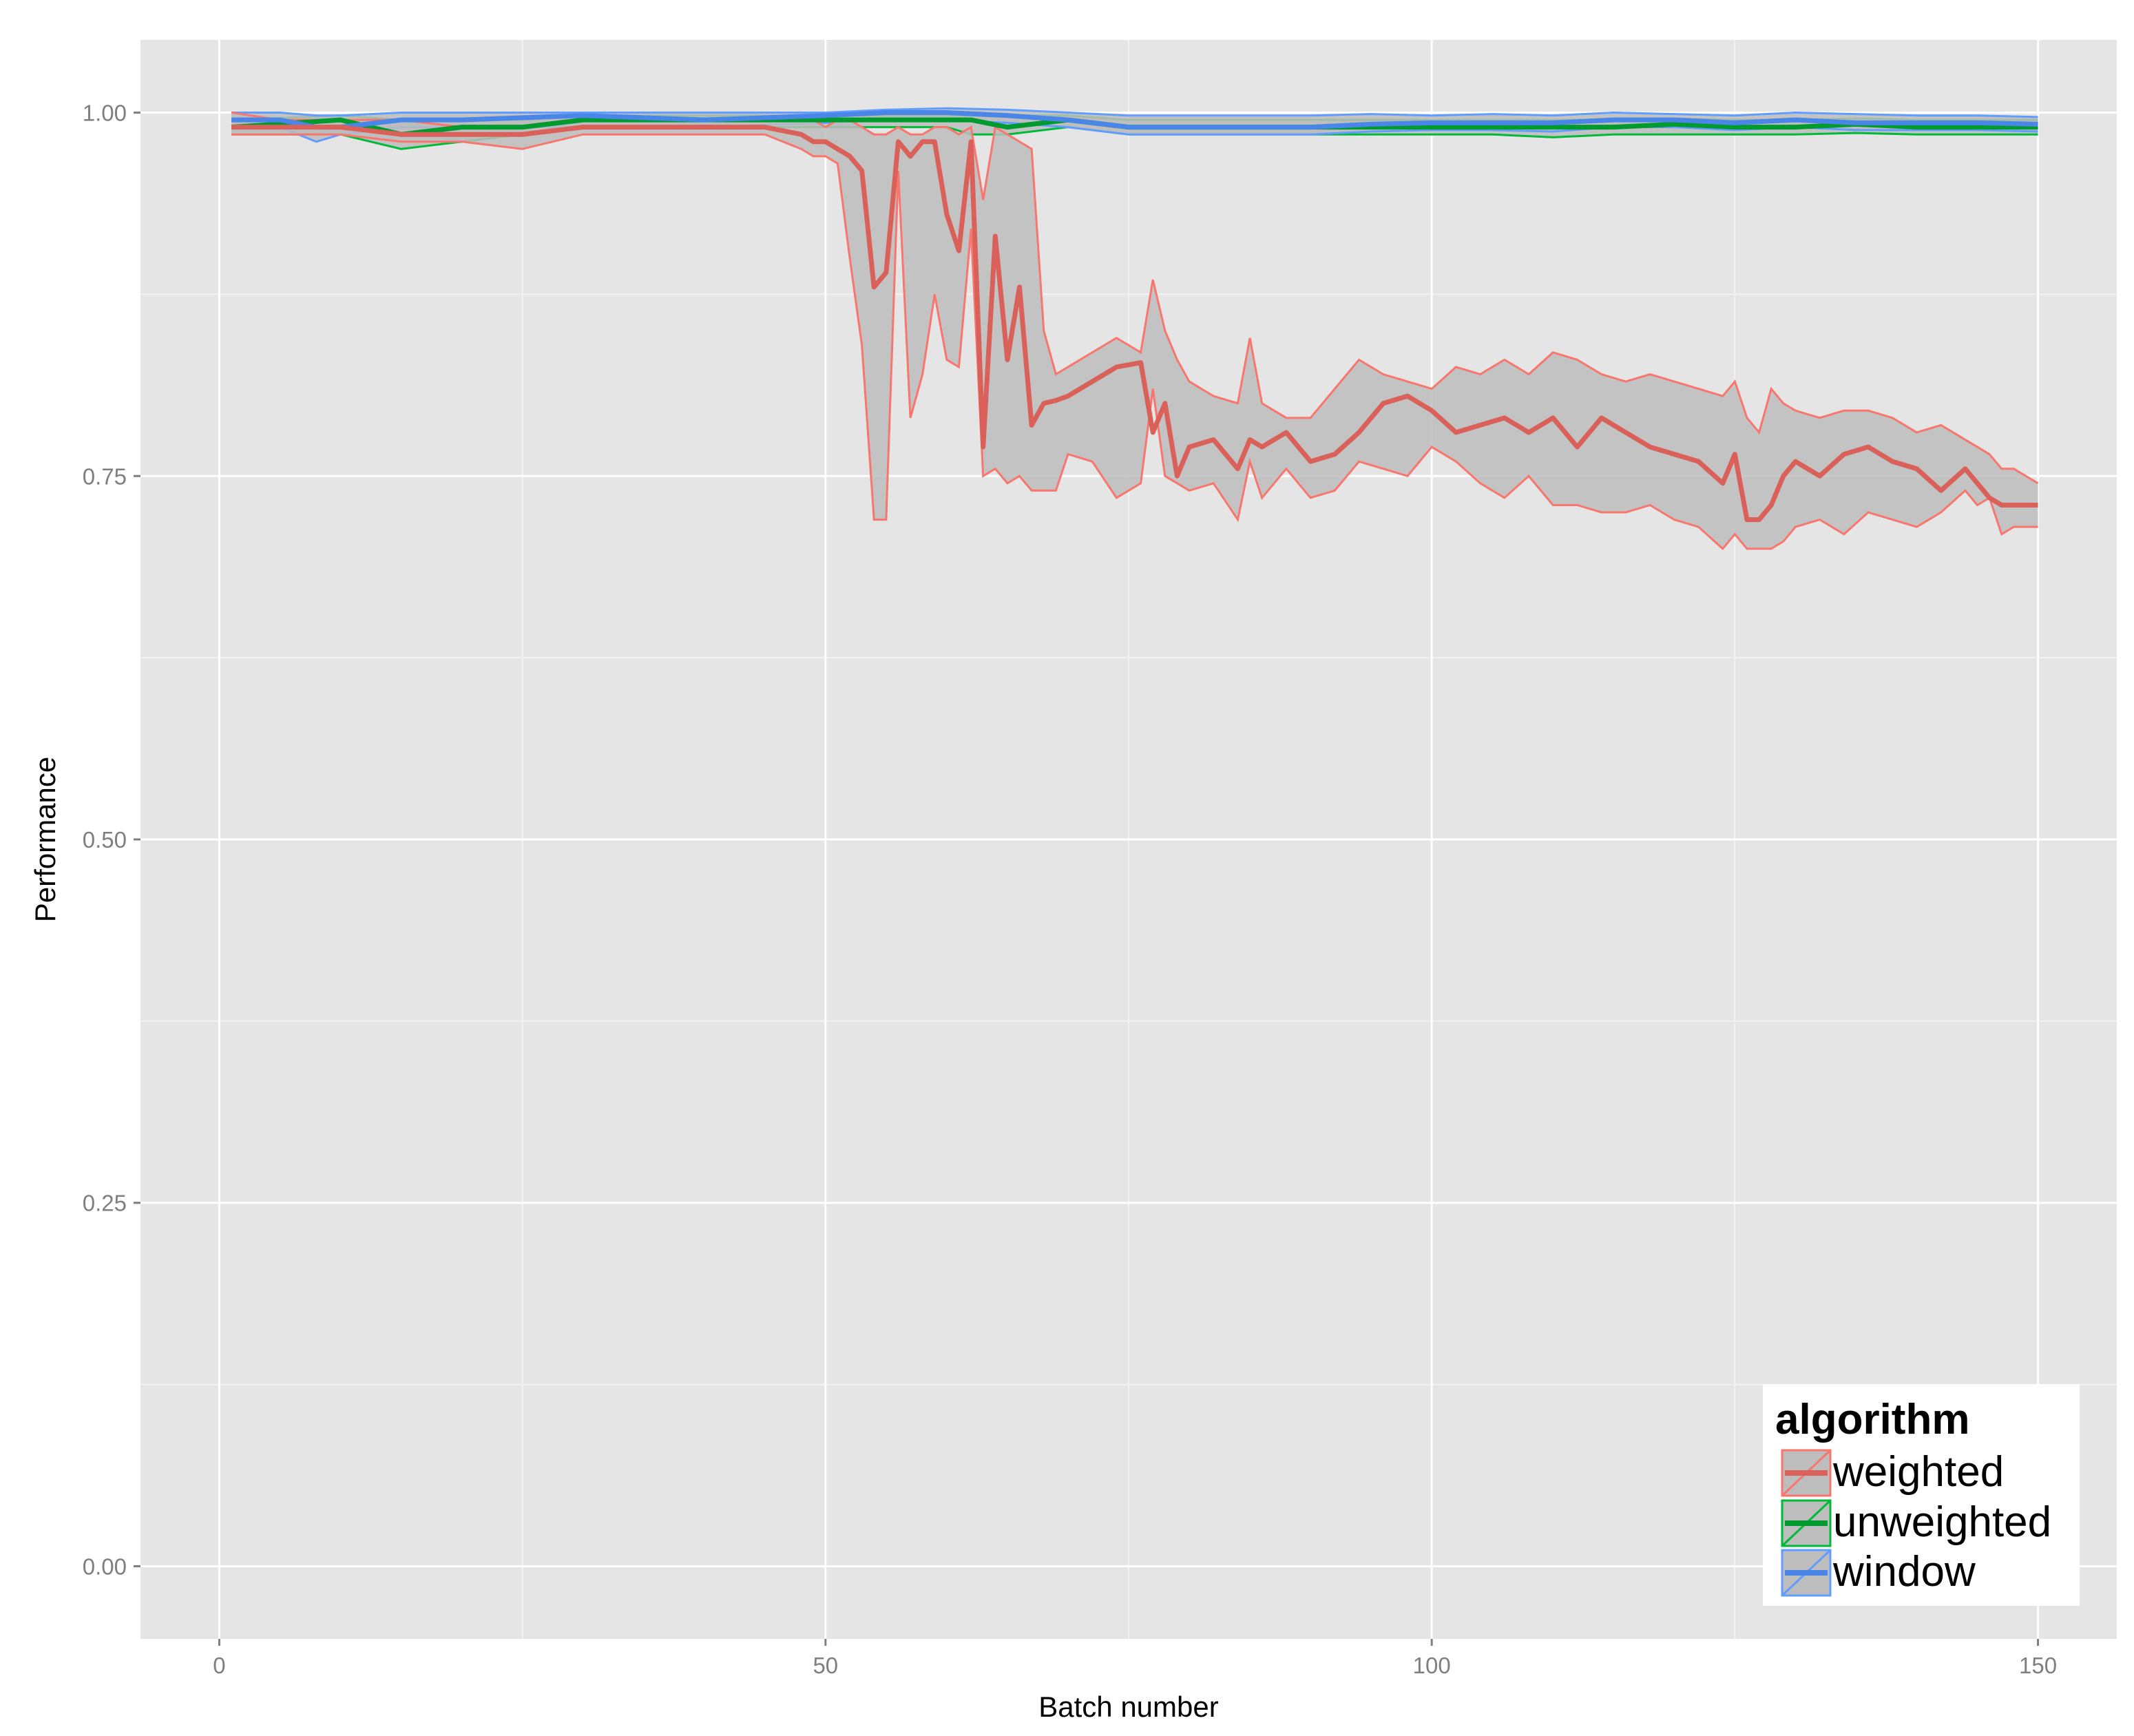  I want to click on upper-bound-window, so click(1134, 112).